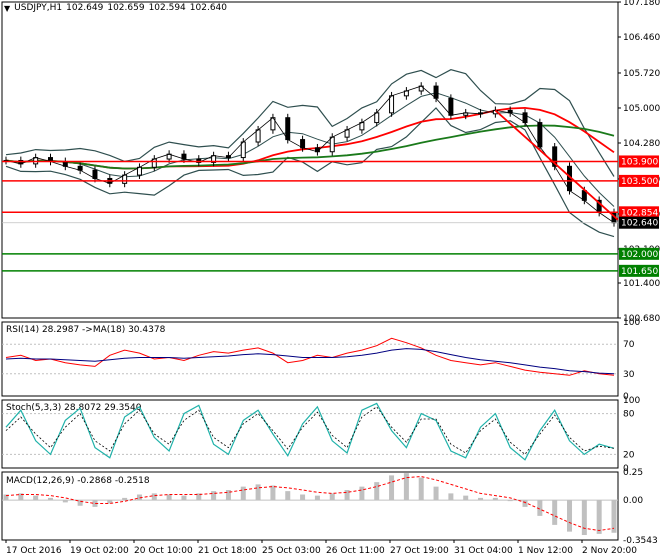 This screenshot has height=560, width=660. Describe the element at coordinates (641, 284) in the screenshot. I see `price-axis-label: 101.400` at that location.